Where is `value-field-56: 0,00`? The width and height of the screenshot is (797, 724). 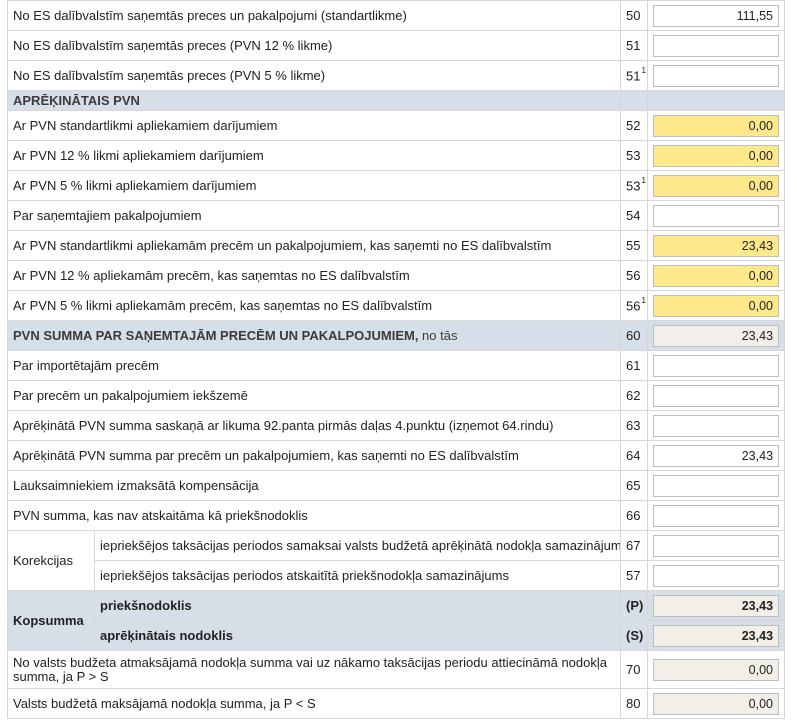 value-field-56: 0,00 is located at coordinates (716, 275).